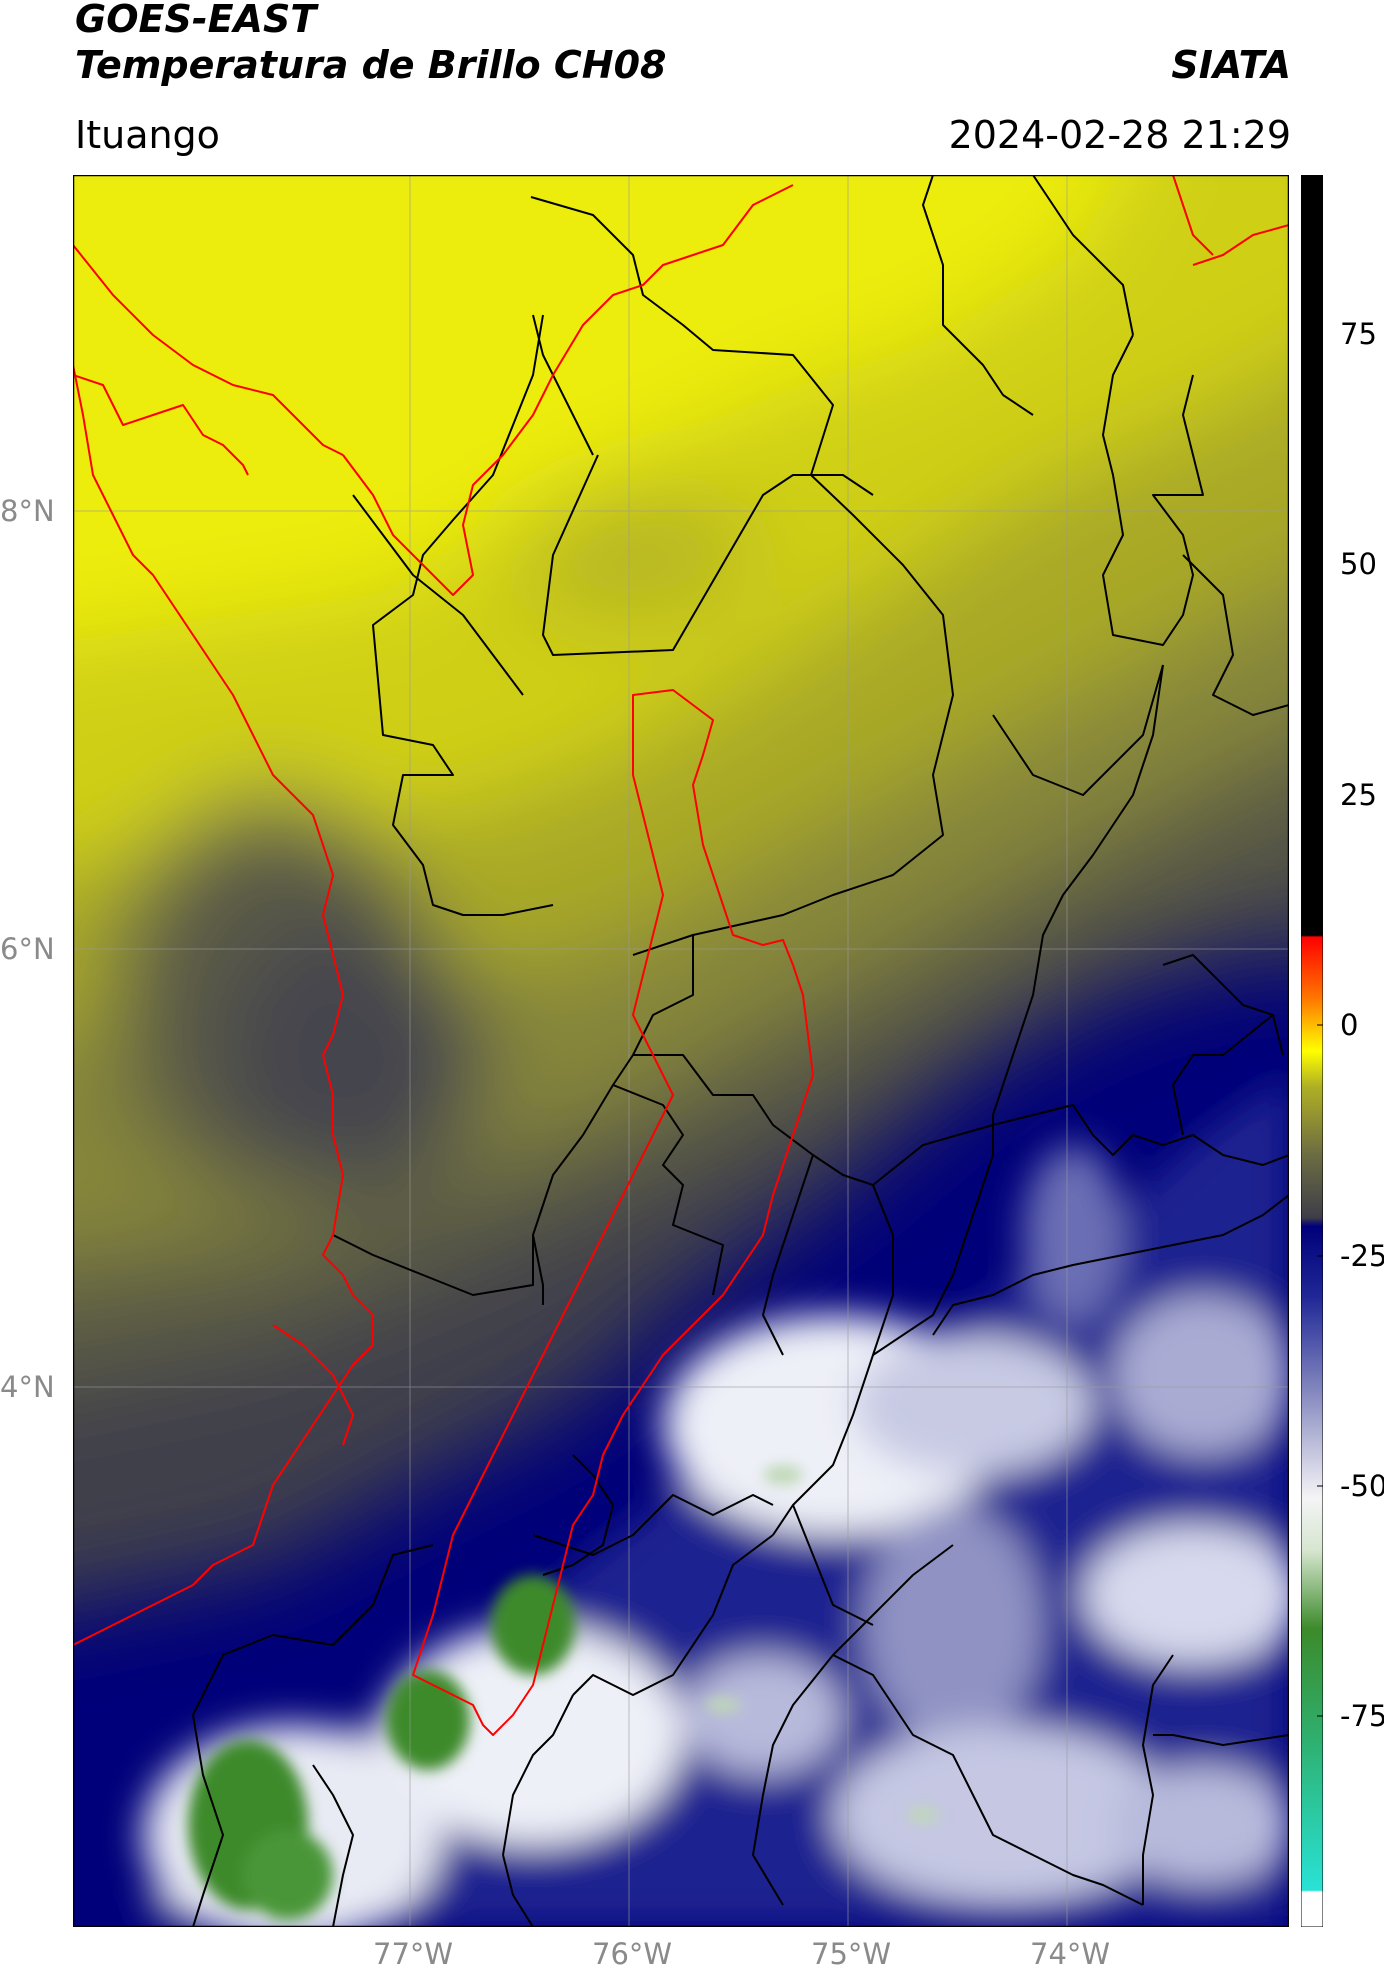 Image resolution: width=1384 pixels, height=1981 pixels. What do you see at coordinates (1358, 564) in the screenshot?
I see `colorbar-tick-label: 50` at bounding box center [1358, 564].